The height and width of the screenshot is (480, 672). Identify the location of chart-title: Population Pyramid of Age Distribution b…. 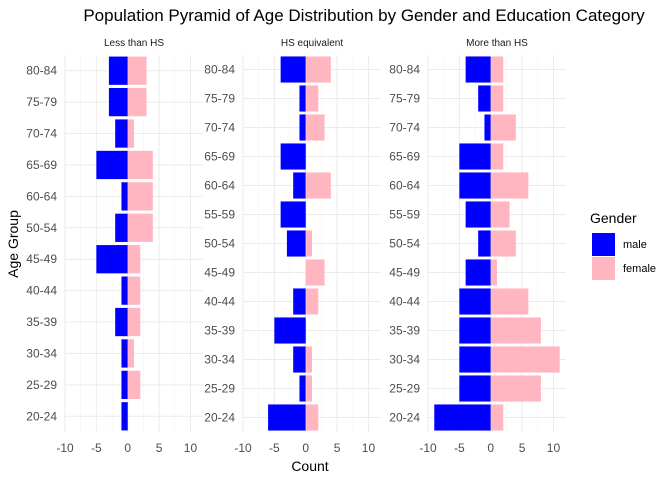
(364, 15).